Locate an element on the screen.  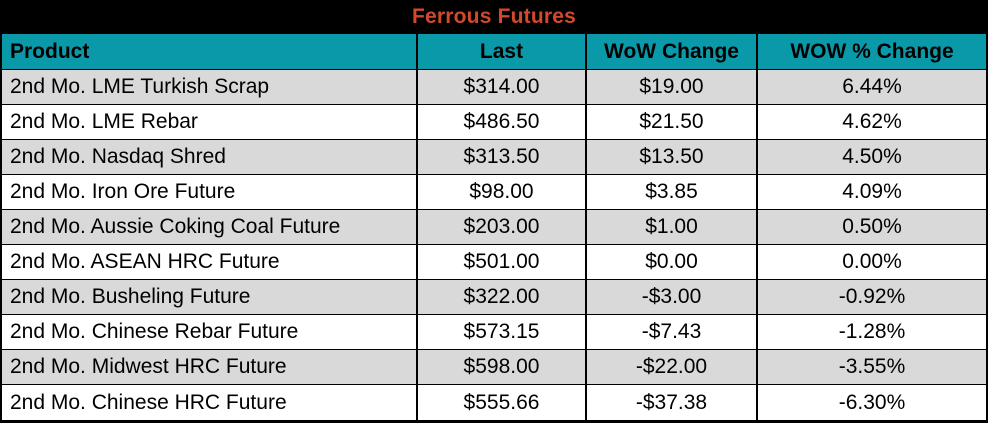
cell-last: $598.00 is located at coordinates (502, 367).